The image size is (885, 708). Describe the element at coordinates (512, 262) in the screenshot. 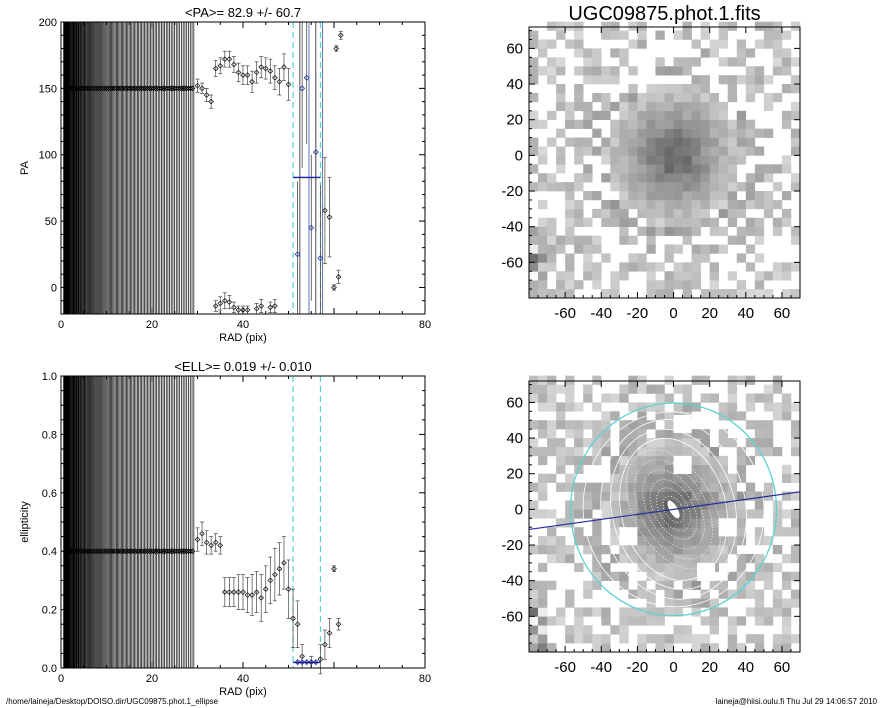

I see `y-tick-label: -60` at that location.